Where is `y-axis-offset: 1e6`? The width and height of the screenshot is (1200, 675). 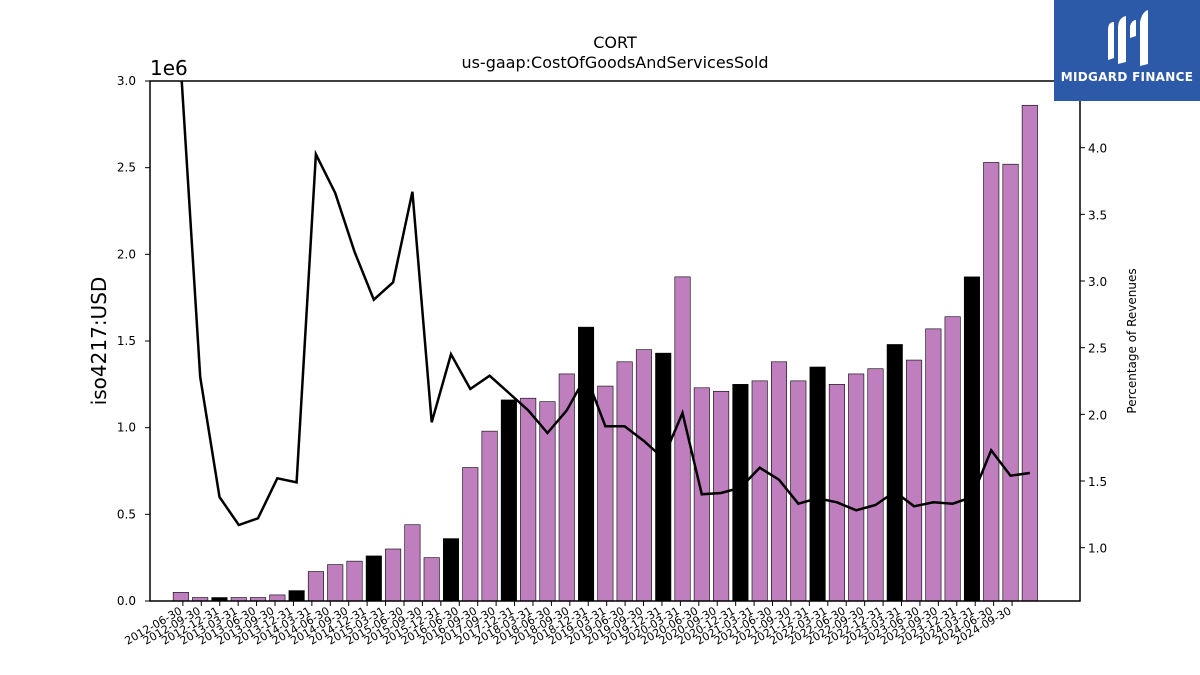
y-axis-offset: 1e6 is located at coordinates (169, 68).